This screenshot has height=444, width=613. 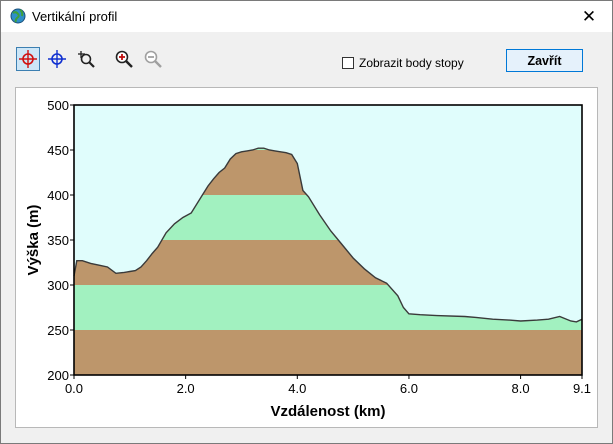 What do you see at coordinates (306, 16) in the screenshot?
I see `title-bar: Vertikální profil ✕` at bounding box center [306, 16].